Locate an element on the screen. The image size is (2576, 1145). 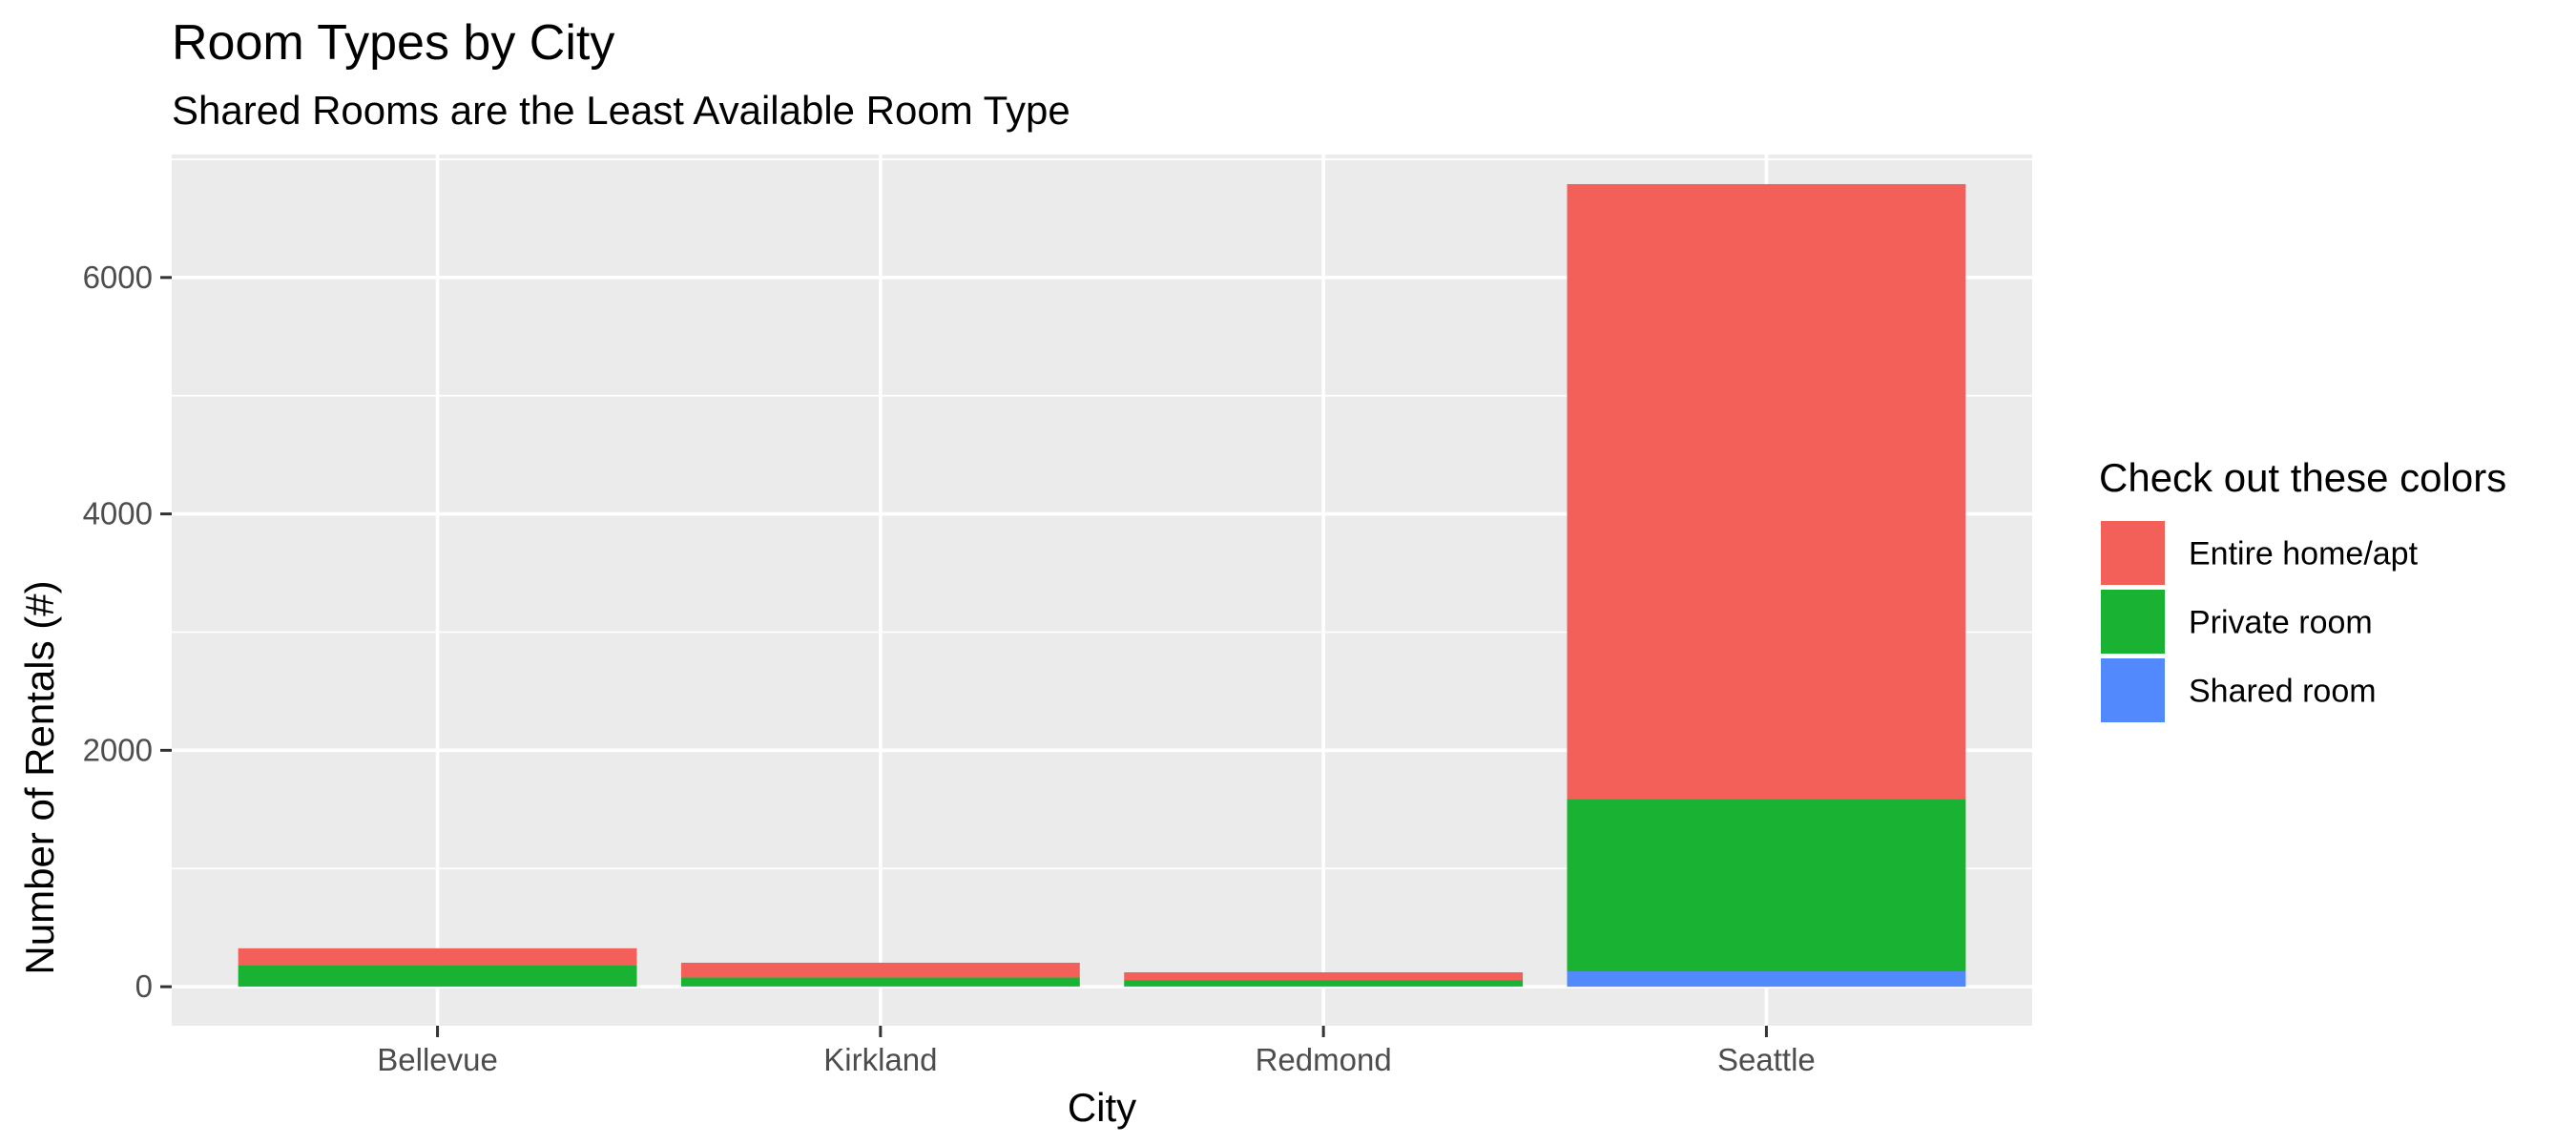
y-axis: 0 2000 4000 6000 is located at coordinates (127, 632).